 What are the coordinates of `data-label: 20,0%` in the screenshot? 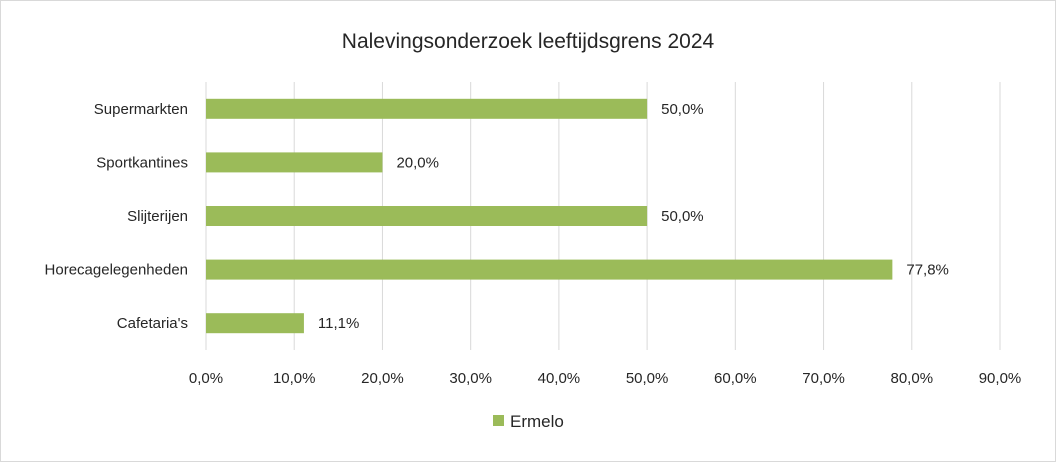 It's located at (417, 162).